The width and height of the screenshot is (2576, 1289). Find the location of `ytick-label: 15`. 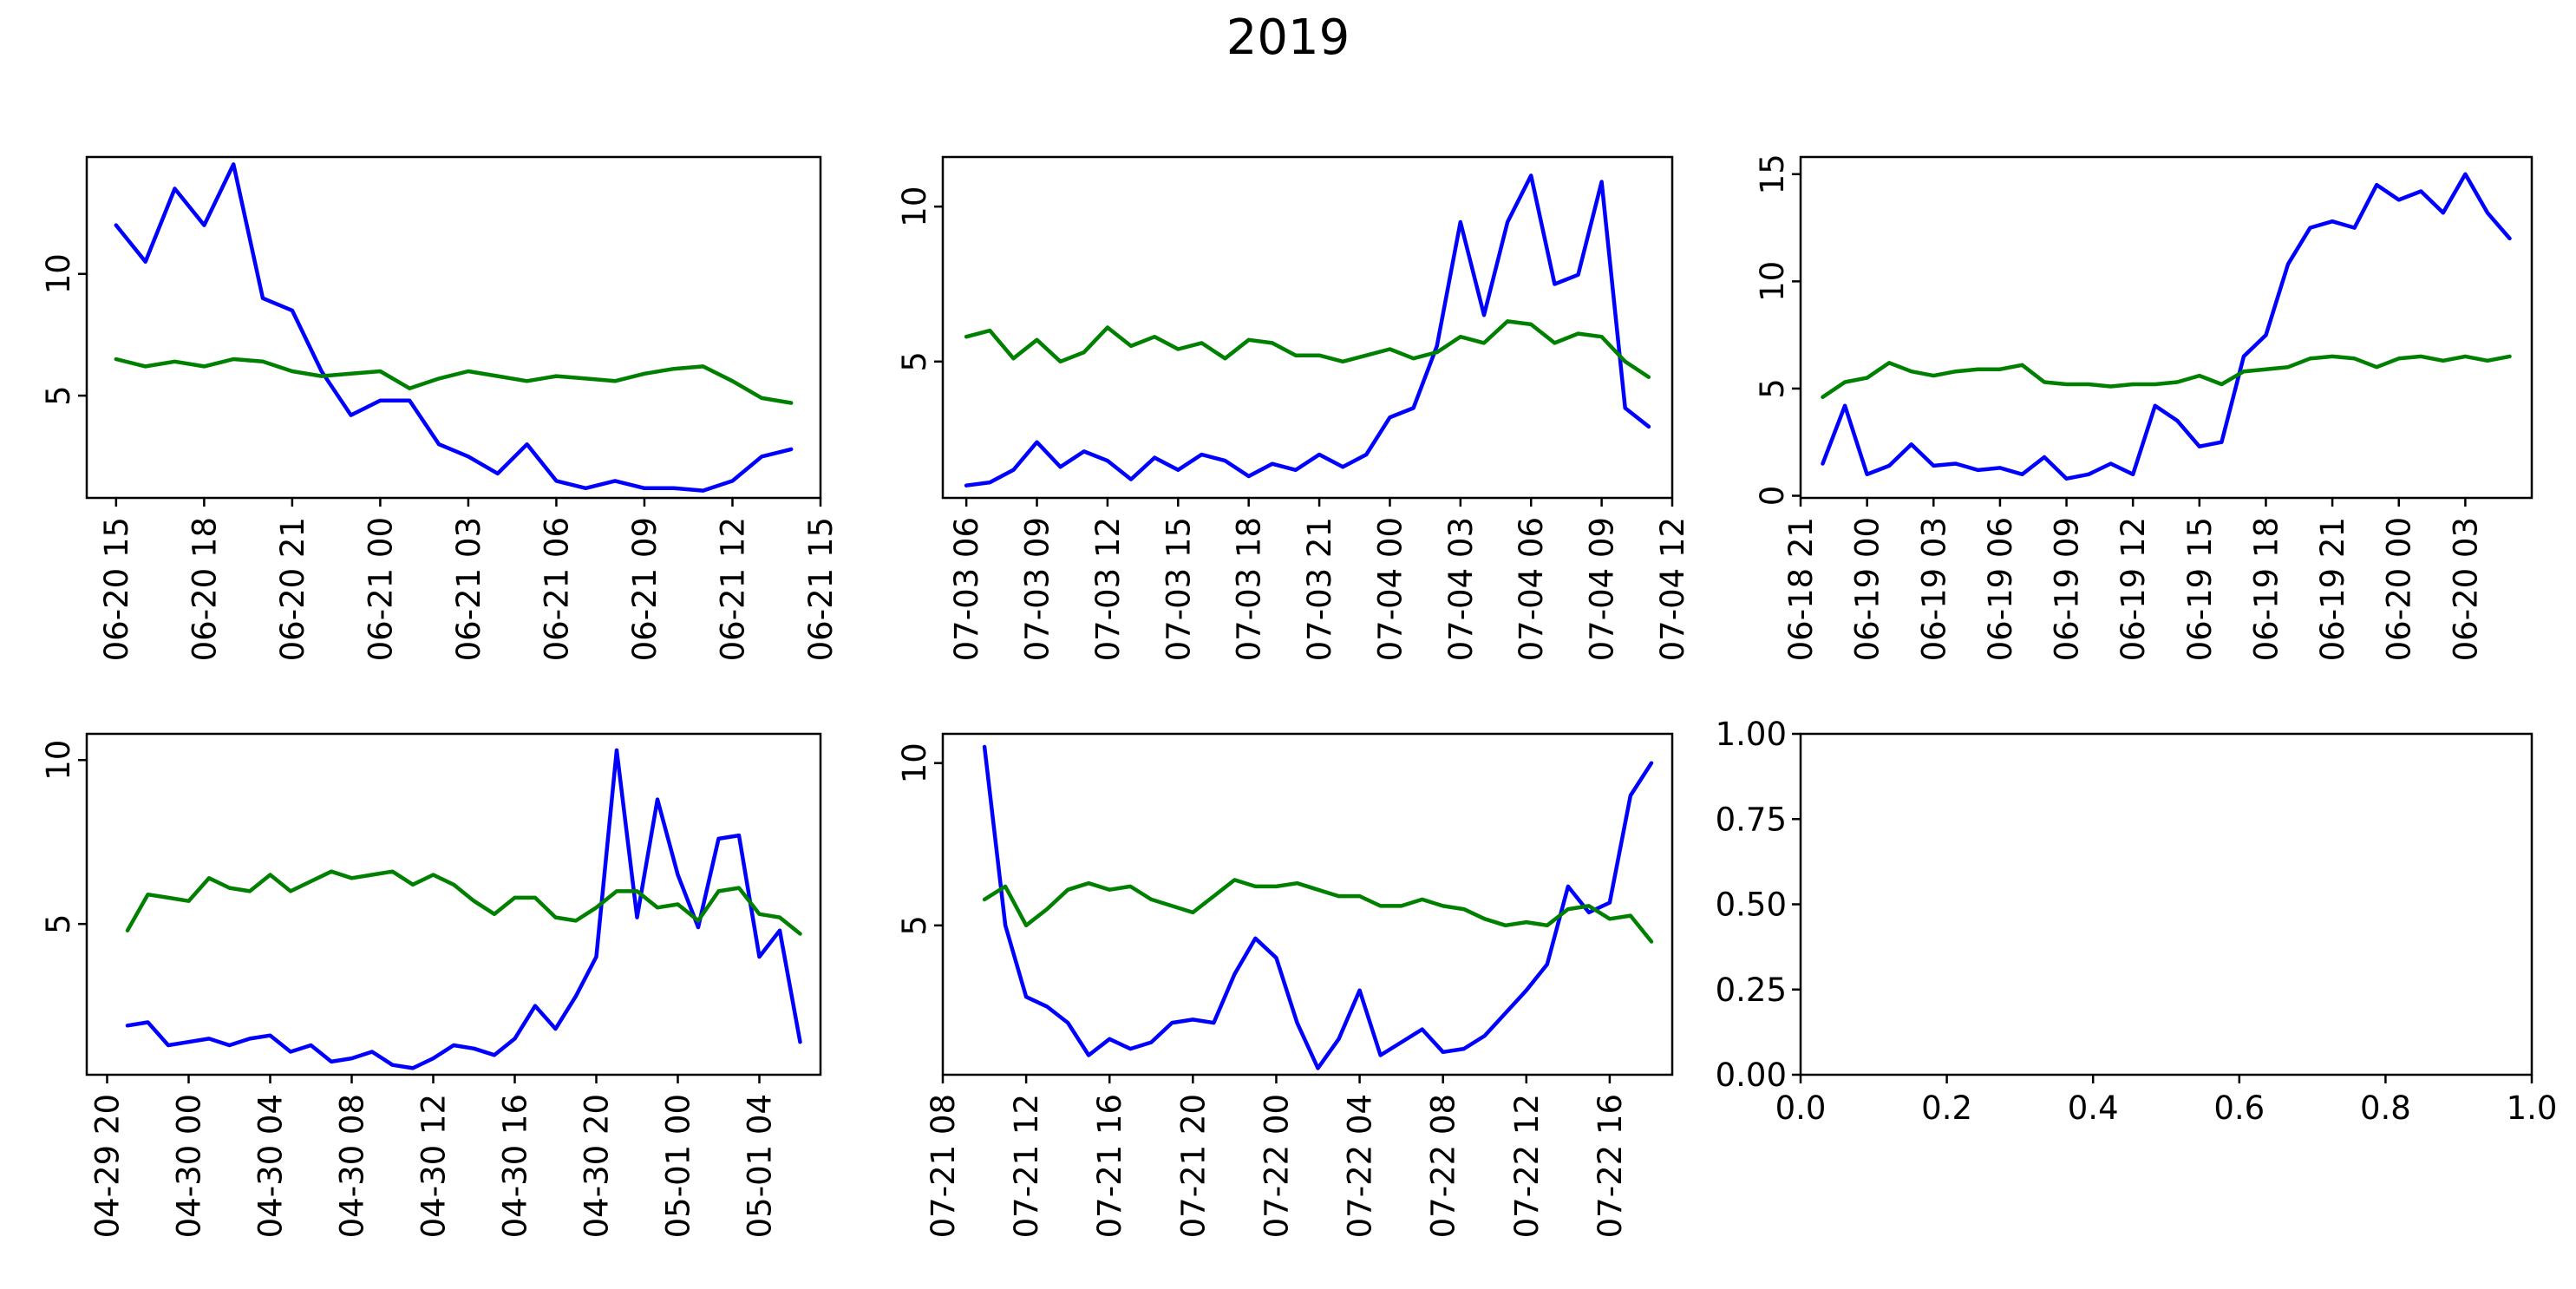

ytick-label: 15 is located at coordinates (1772, 174).